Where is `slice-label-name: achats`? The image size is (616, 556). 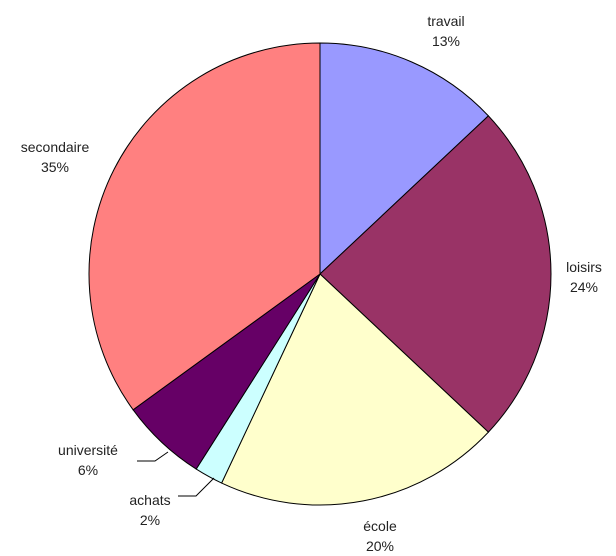
slice-label-name: achats is located at coordinates (149, 500).